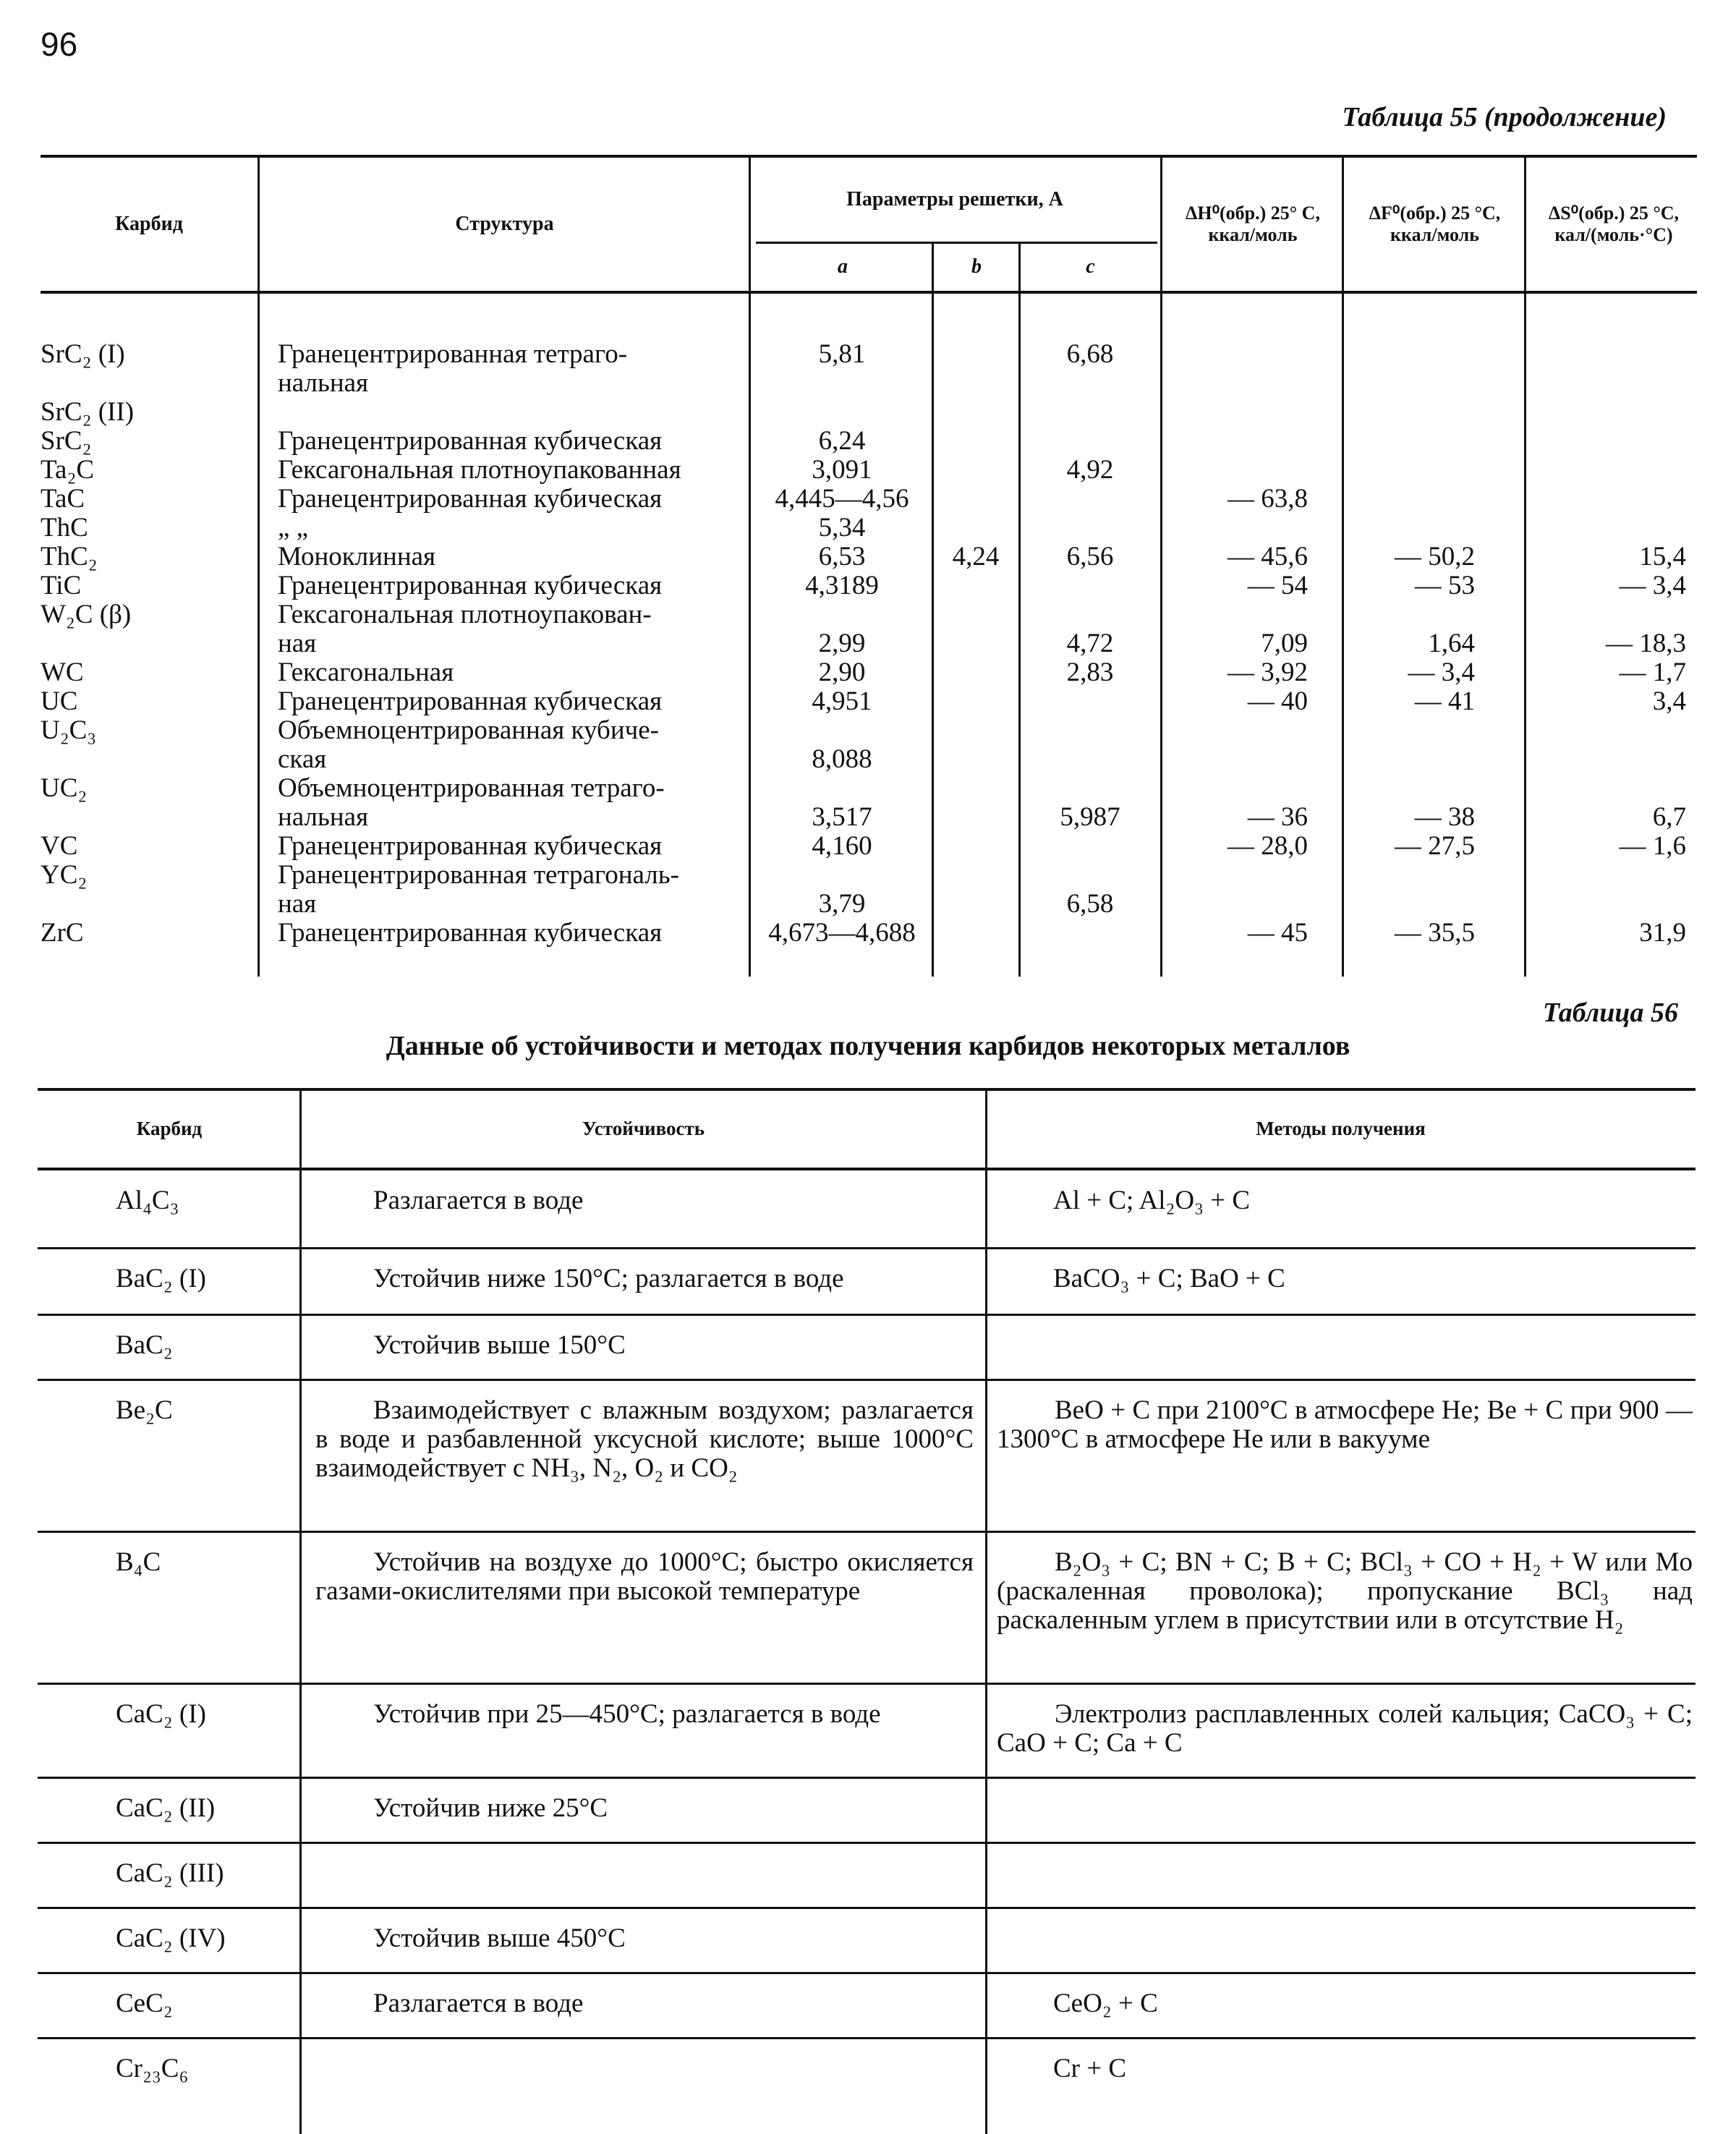  What do you see at coordinates (83, 354) in the screenshot?
I see `carbide-formula: SrC₂ (I)` at bounding box center [83, 354].